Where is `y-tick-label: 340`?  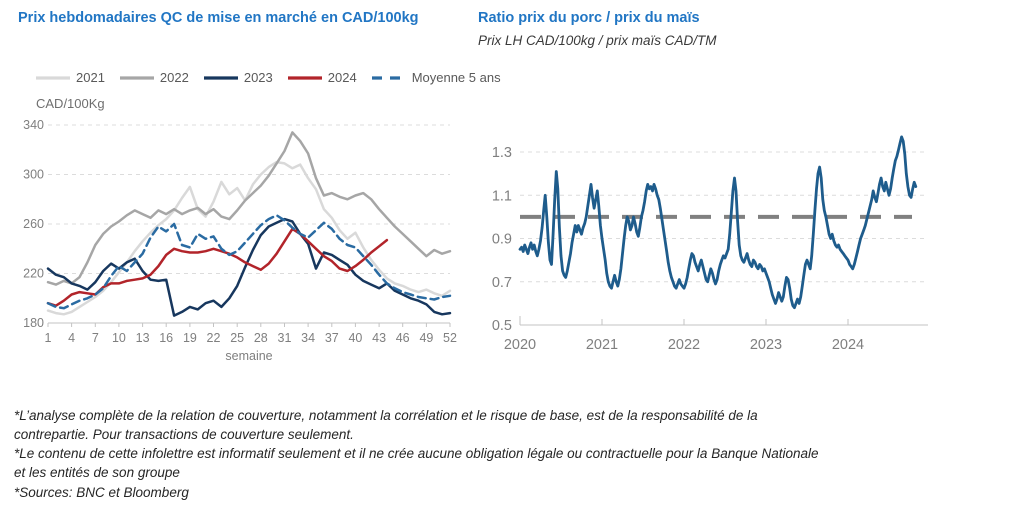 y-tick-label: 340 is located at coordinates (33, 125).